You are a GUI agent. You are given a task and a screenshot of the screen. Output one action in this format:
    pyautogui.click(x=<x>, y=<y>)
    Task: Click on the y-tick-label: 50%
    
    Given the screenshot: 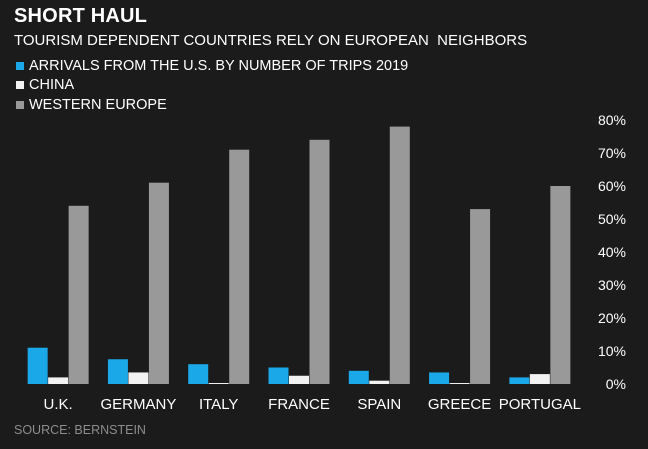 What is the action you would take?
    pyautogui.click(x=612, y=219)
    